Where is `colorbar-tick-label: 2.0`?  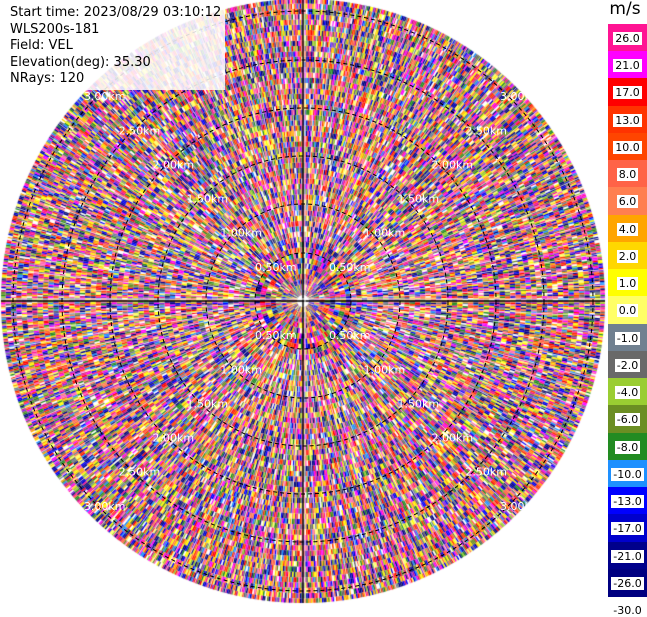
colorbar-tick-label: 2.0 is located at coordinates (627, 256).